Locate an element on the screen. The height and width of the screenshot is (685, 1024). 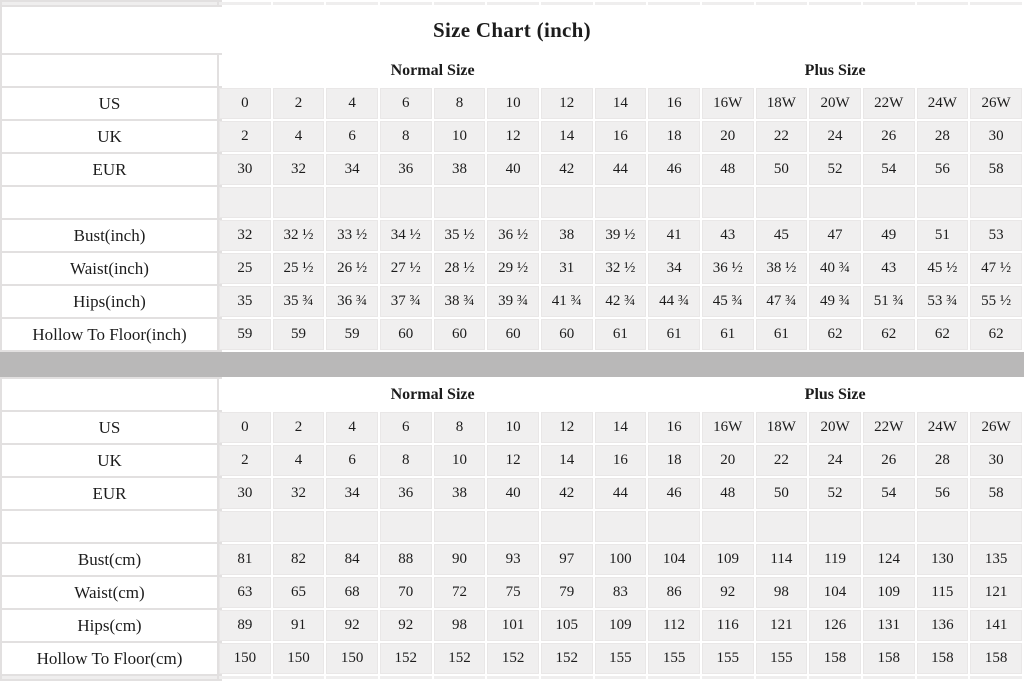
size-value-cell: 126 is located at coordinates (835, 625).